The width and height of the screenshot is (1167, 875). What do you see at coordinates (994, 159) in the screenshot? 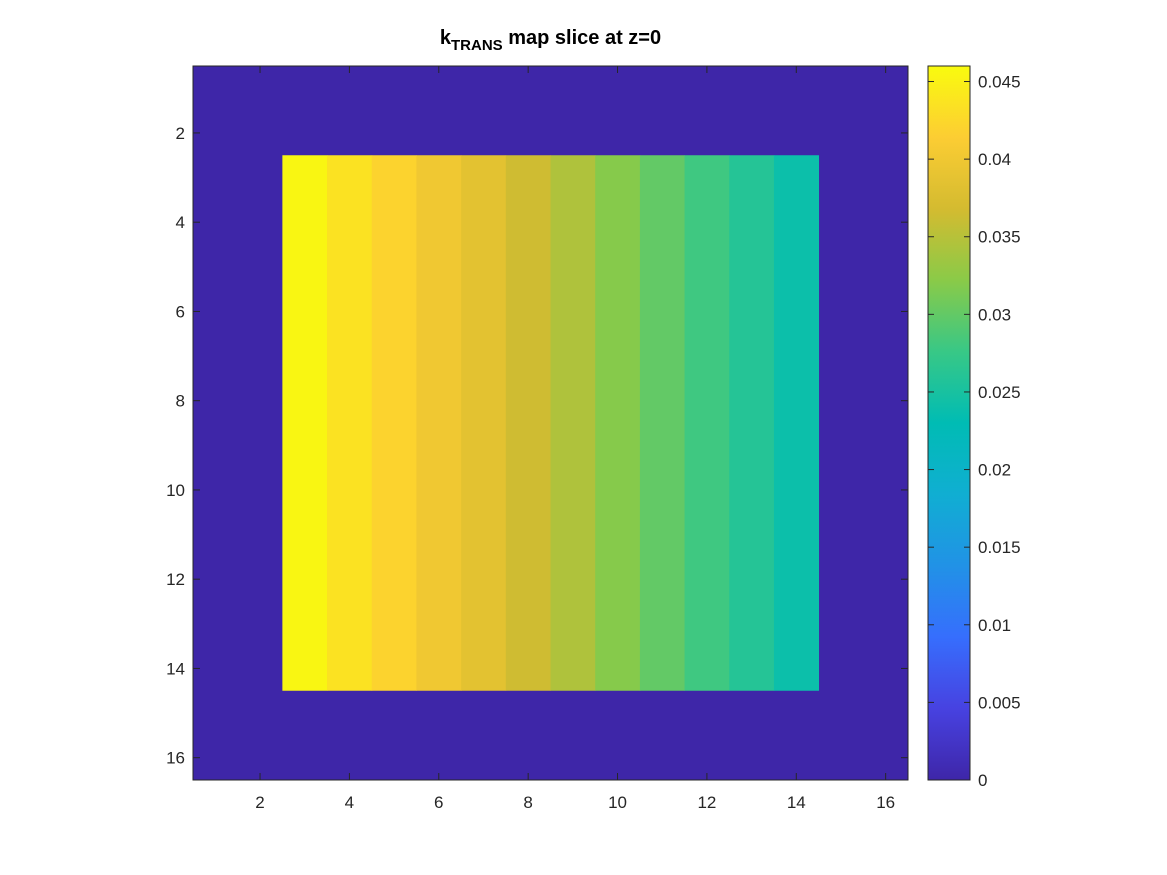
I see `colorbar-tick-label: 0.04` at bounding box center [994, 159].